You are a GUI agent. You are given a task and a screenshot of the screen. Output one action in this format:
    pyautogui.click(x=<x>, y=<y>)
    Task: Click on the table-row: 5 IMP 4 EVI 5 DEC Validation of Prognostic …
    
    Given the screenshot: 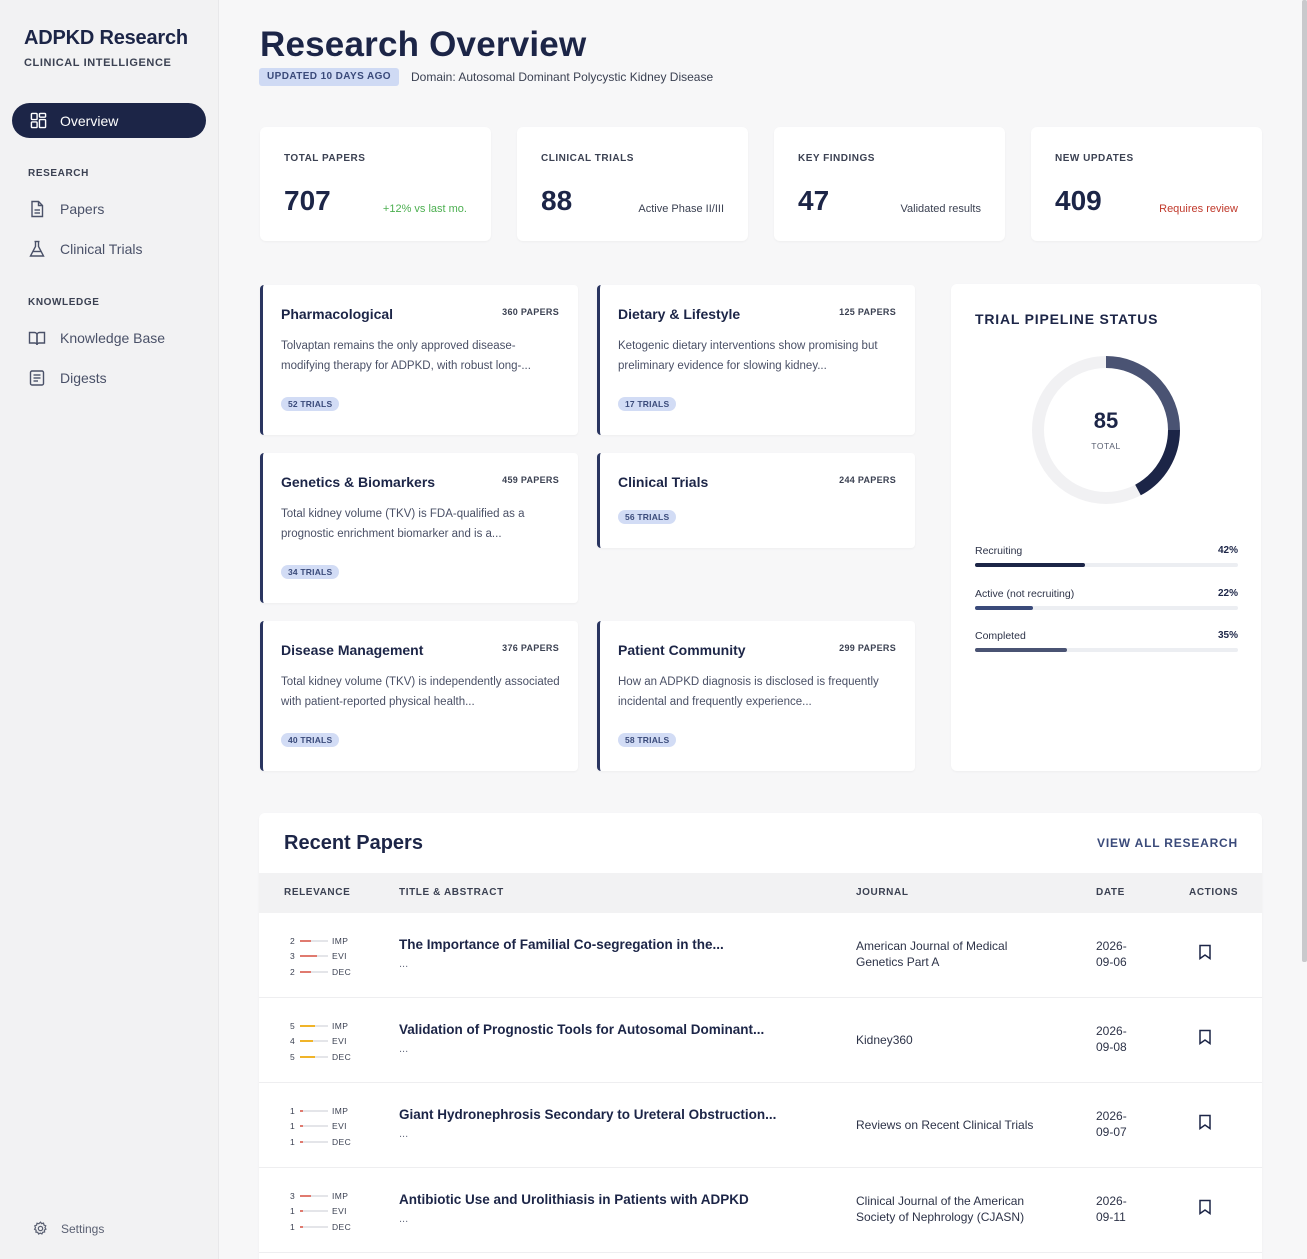 What is the action you would take?
    pyautogui.click(x=760, y=1040)
    